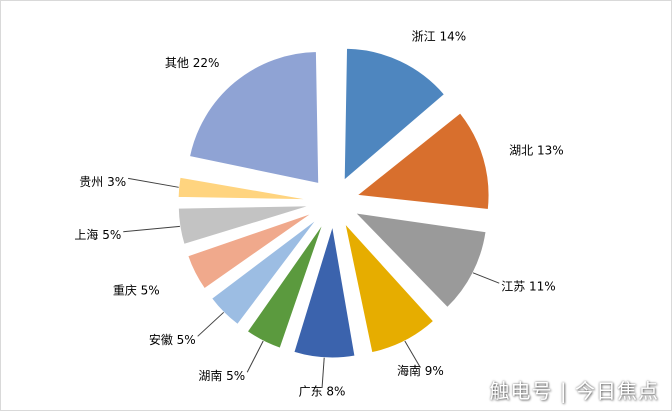 Image resolution: width=672 pixels, height=411 pixels. I want to click on slice-label-0: 浙江 14%, so click(439, 36).